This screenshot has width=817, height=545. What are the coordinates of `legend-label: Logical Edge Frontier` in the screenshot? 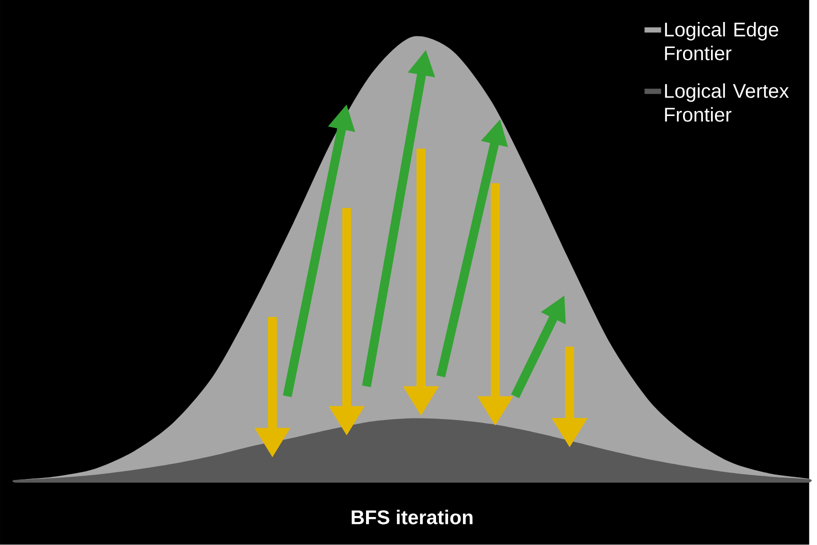 It's located at (721, 41).